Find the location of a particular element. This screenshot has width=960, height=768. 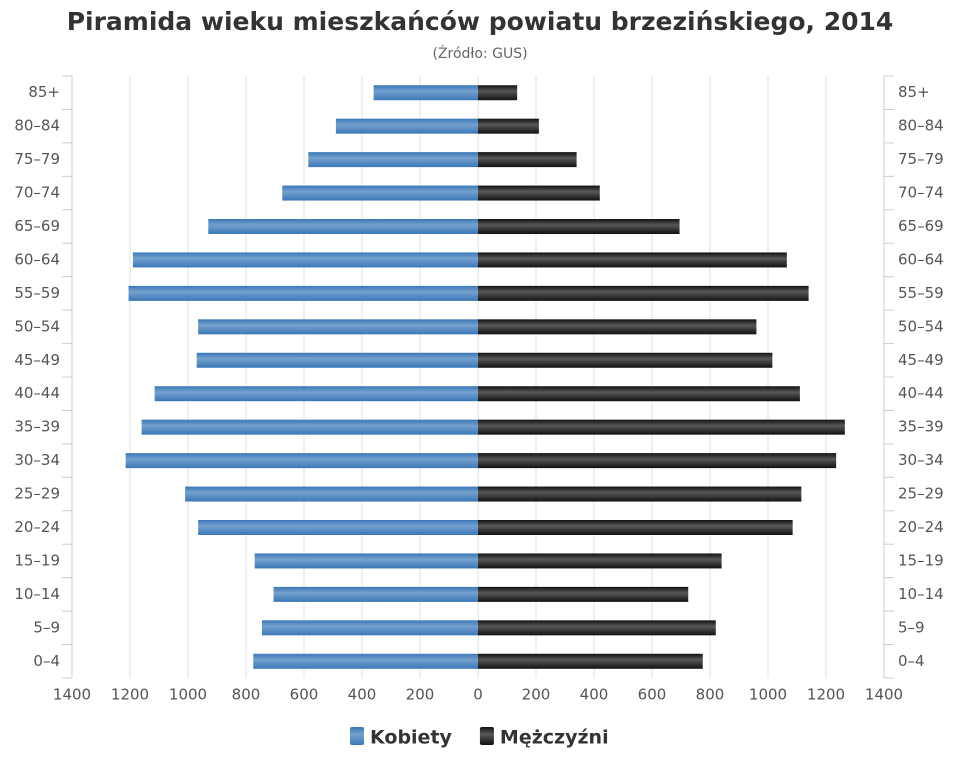

legend-label: Kobiety is located at coordinates (411, 738).